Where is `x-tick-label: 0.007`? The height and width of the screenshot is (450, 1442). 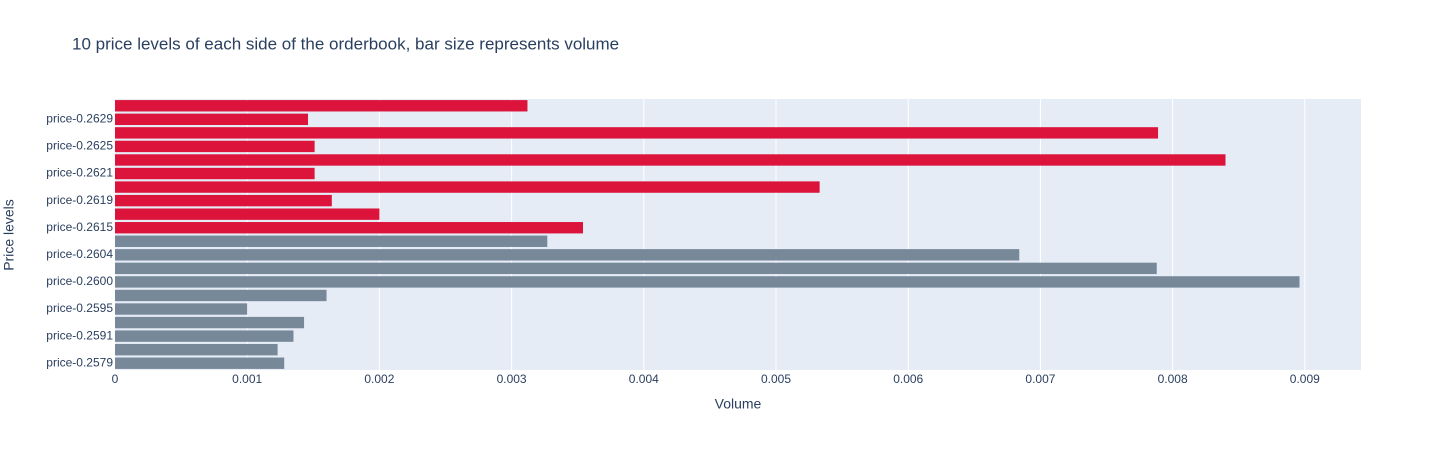 x-tick-label: 0.007 is located at coordinates (1040, 379).